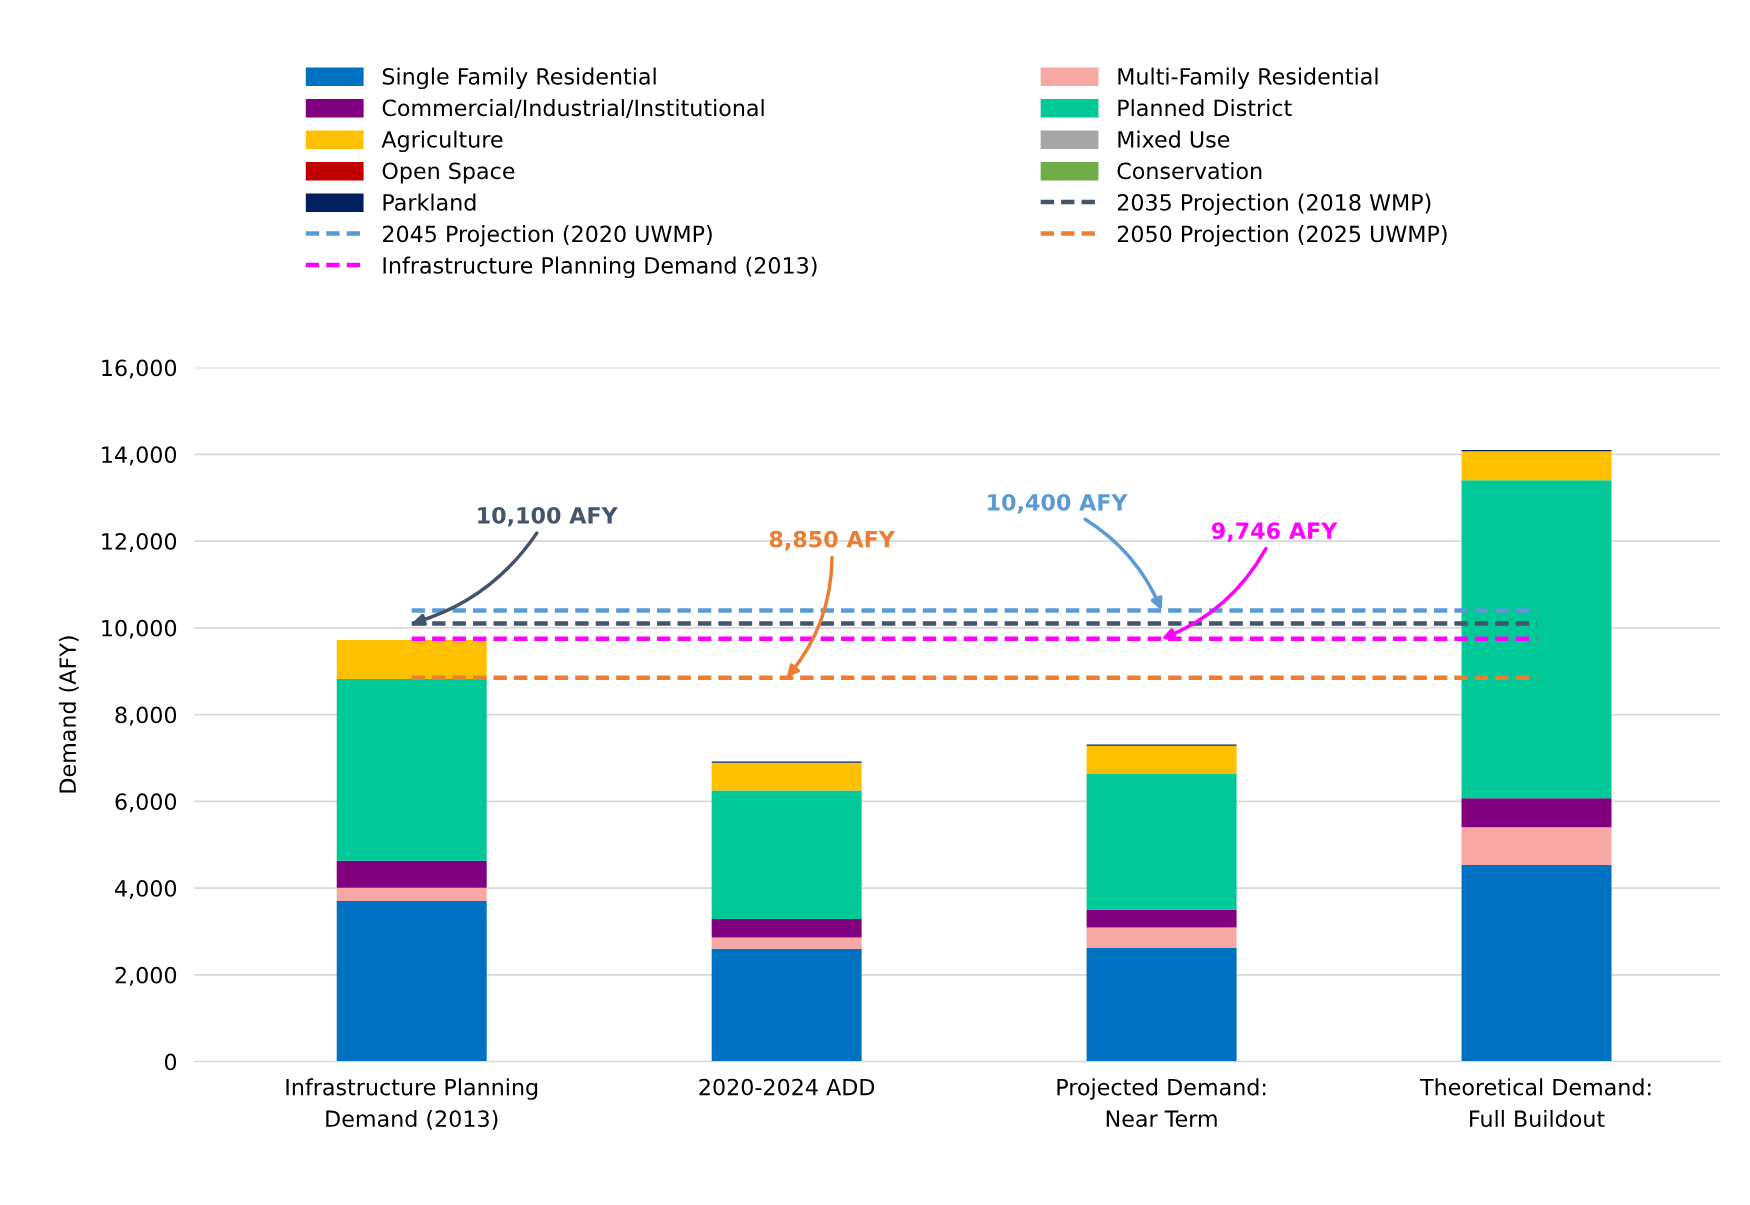 The width and height of the screenshot is (1750, 1205). Describe the element at coordinates (787, 1087) in the screenshot. I see `x-tick-label: 2020-2024 ADD` at that location.